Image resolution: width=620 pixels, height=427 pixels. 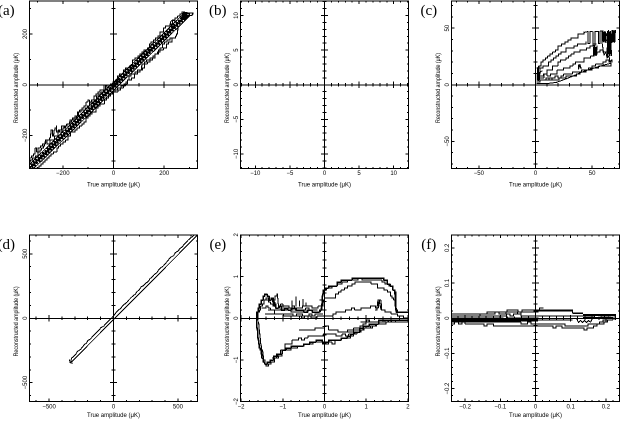 What do you see at coordinates (7, 245) in the screenshot?
I see `svg-text: (d)` at bounding box center [7, 245].